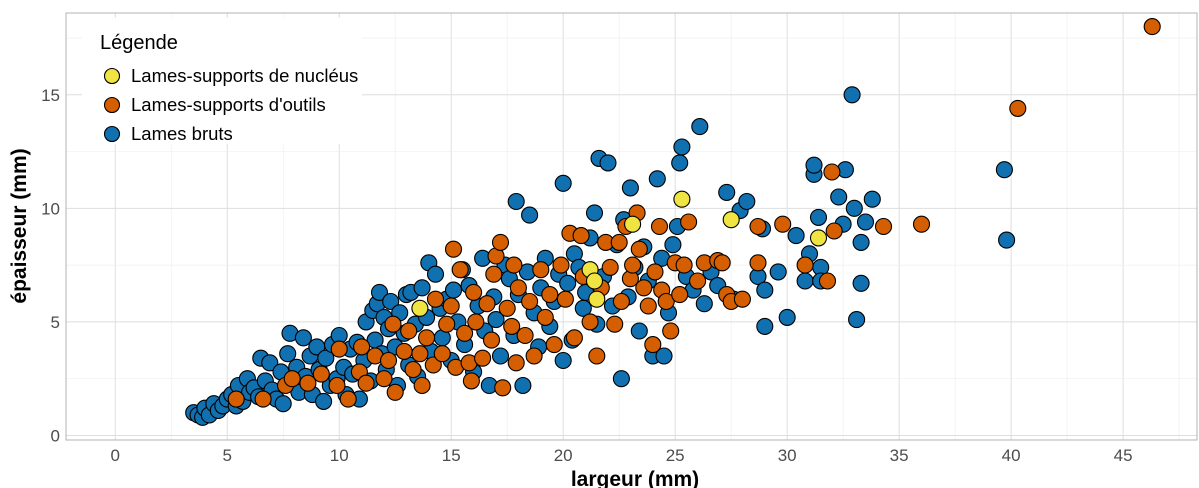  I want to click on x-tick-label: 20, so click(563, 455).